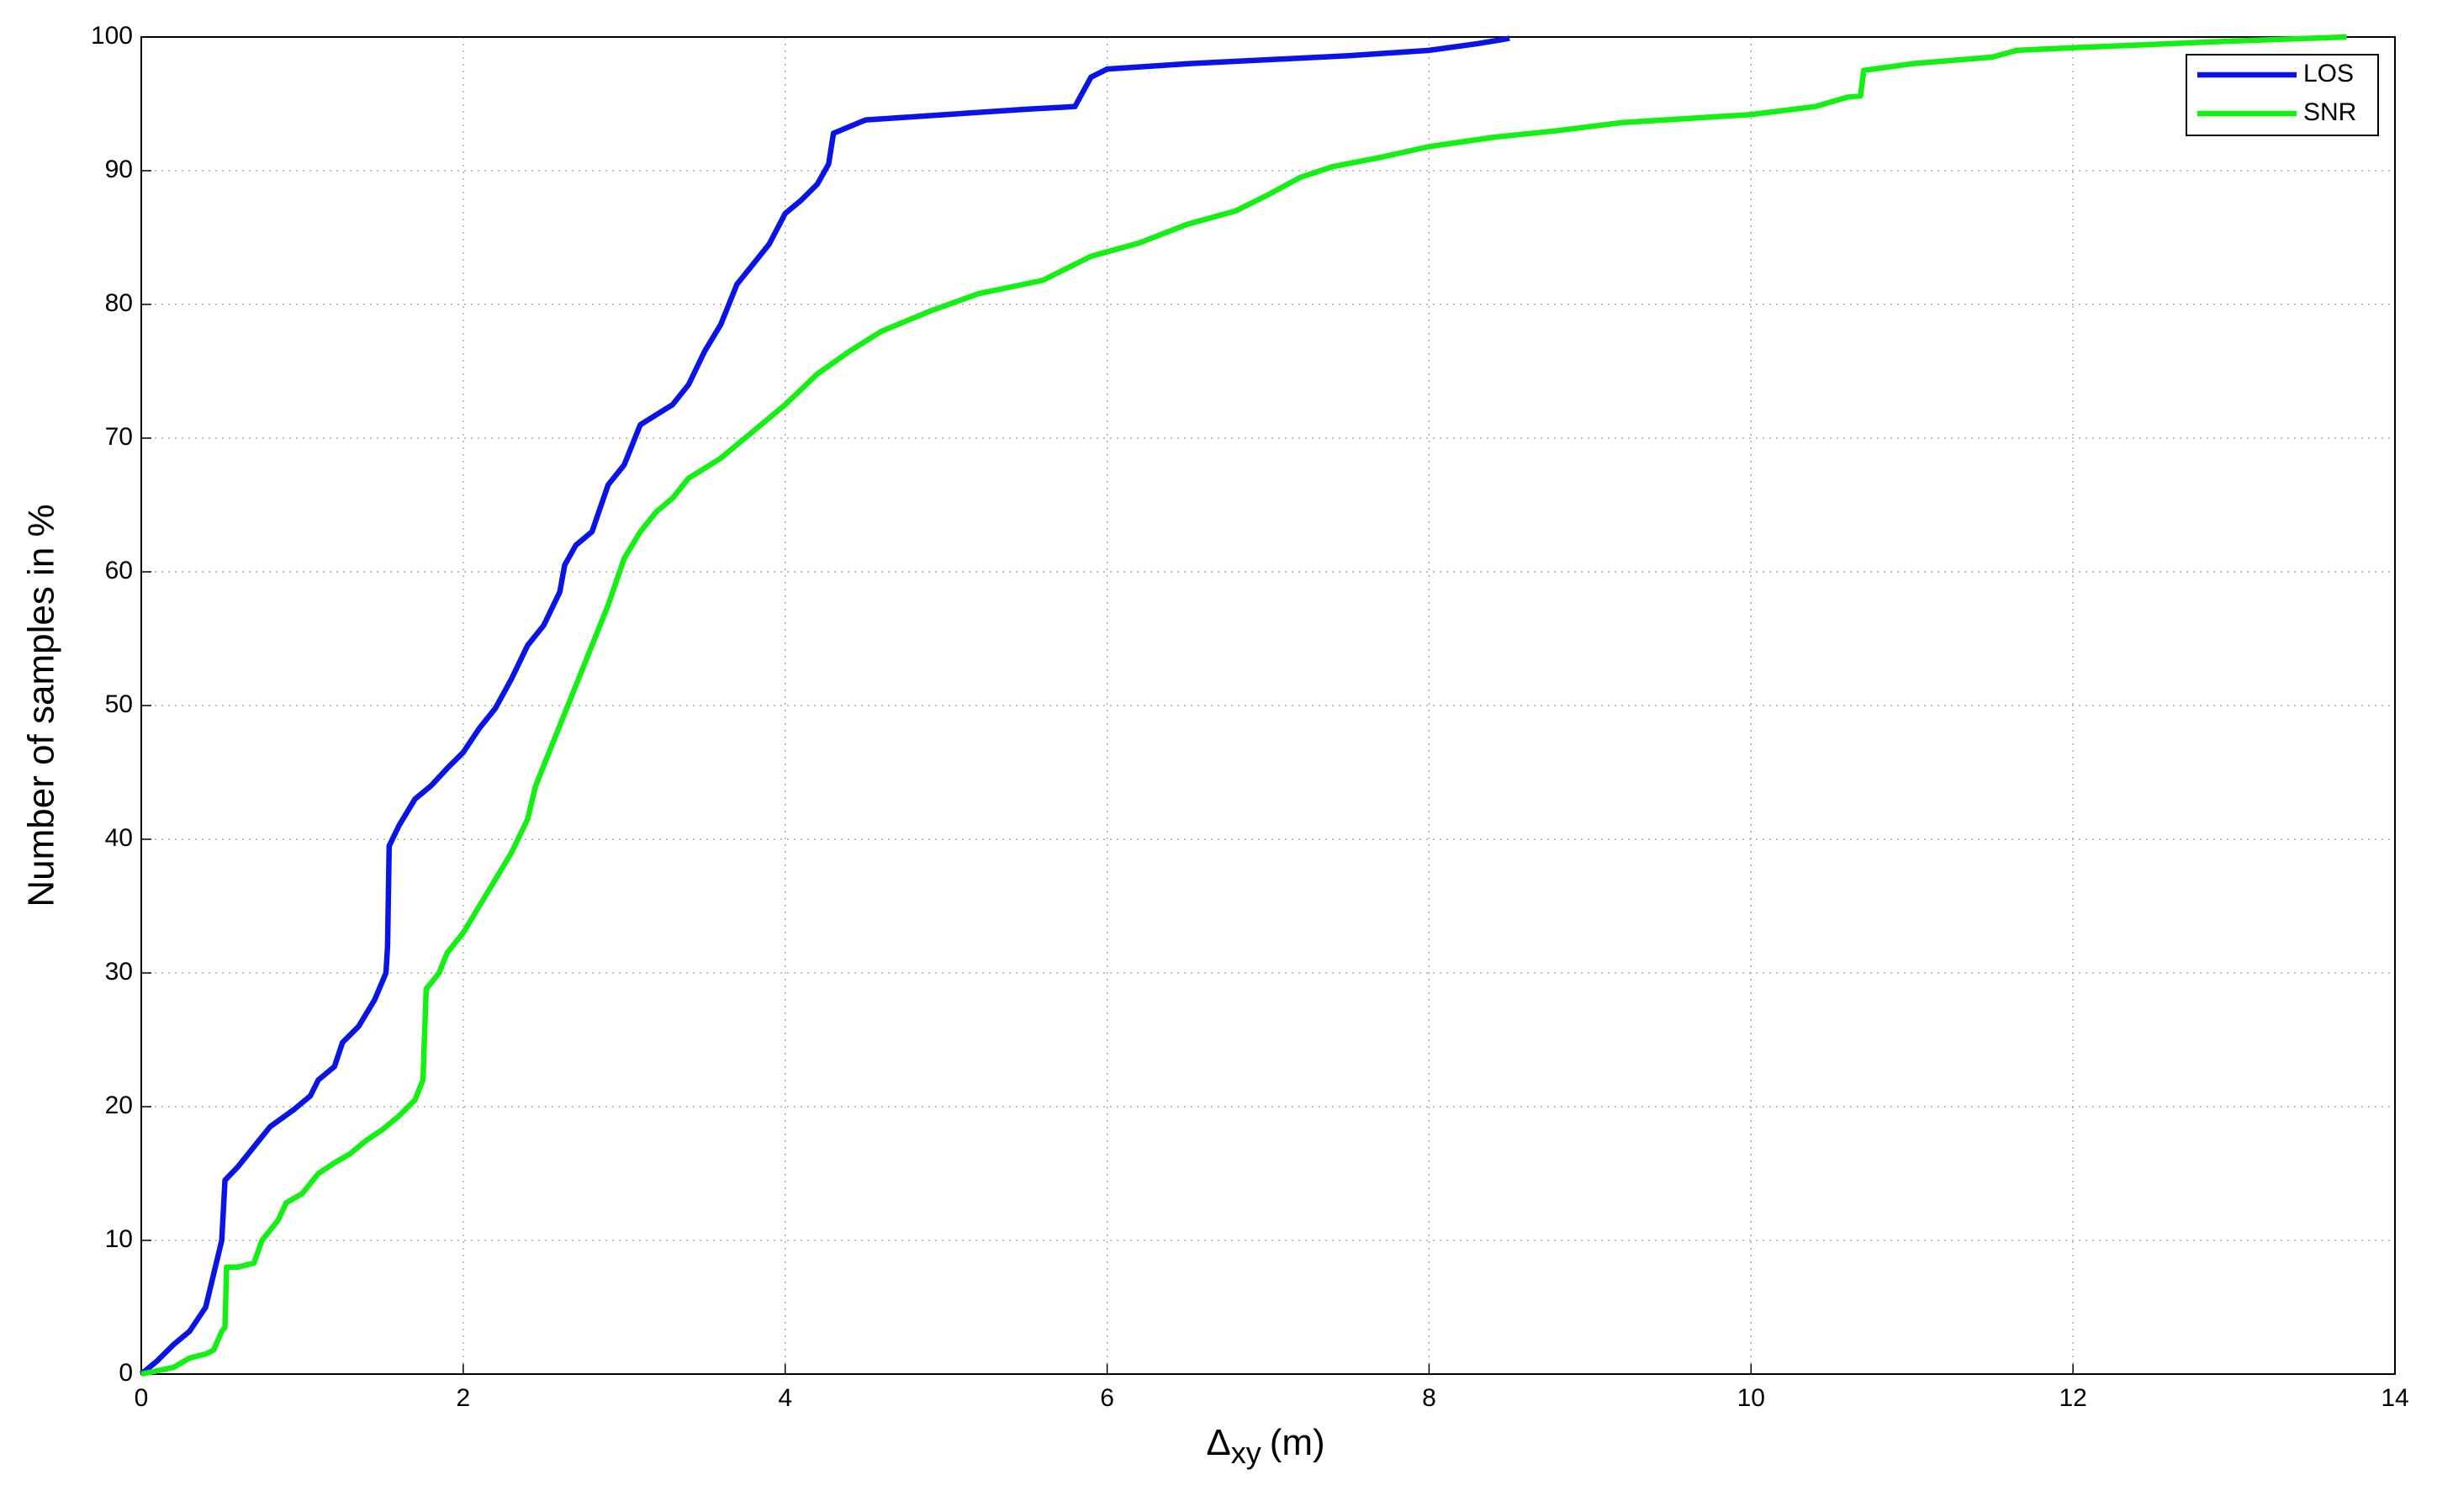 The width and height of the screenshot is (2437, 1512). What do you see at coordinates (119, 303) in the screenshot?
I see `y-tick-label: 80` at bounding box center [119, 303].